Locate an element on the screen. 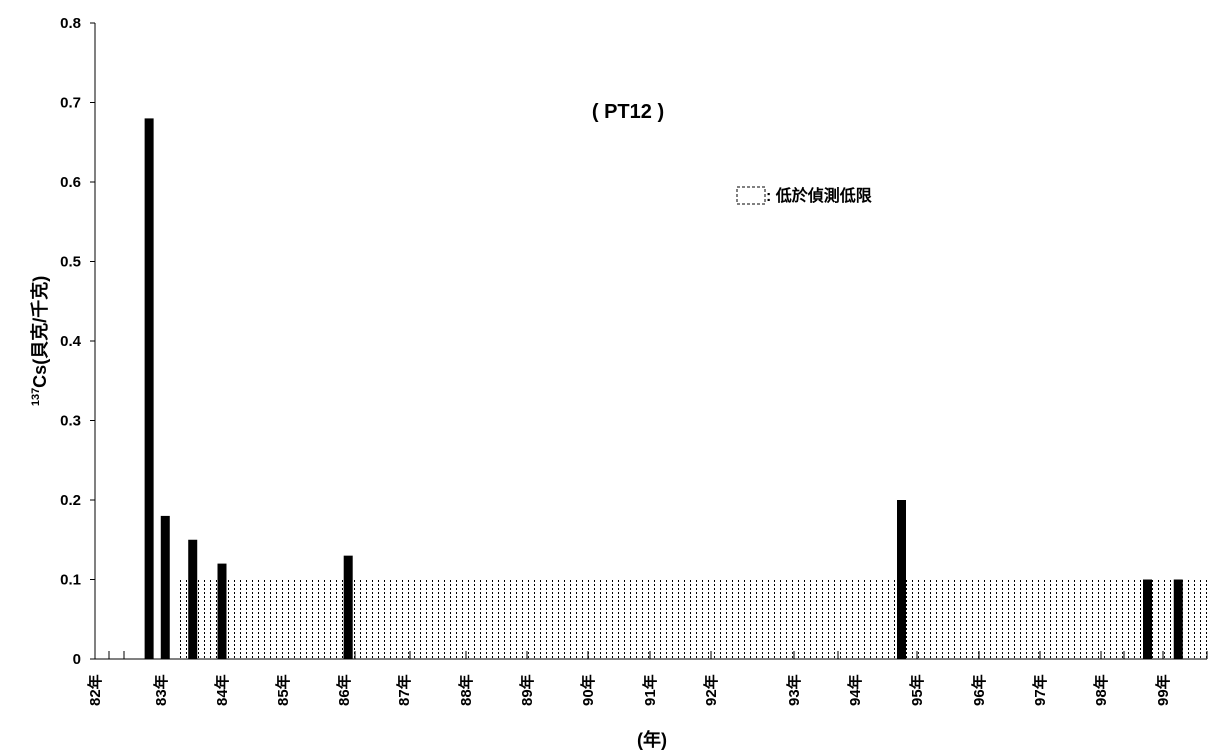 The width and height of the screenshot is (1209, 754). legend-label: : 低於偵測低限 is located at coordinates (819, 195).